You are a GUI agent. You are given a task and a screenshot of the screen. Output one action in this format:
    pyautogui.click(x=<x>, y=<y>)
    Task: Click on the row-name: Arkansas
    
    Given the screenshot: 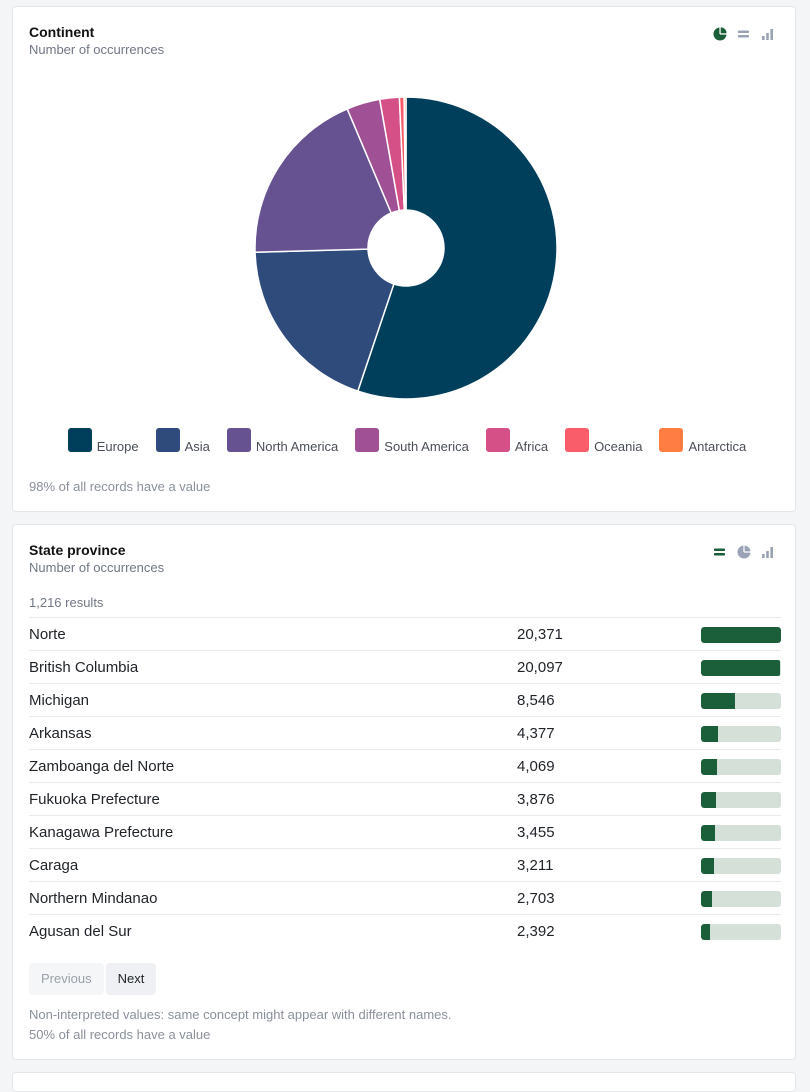 What is the action you would take?
    pyautogui.click(x=60, y=733)
    